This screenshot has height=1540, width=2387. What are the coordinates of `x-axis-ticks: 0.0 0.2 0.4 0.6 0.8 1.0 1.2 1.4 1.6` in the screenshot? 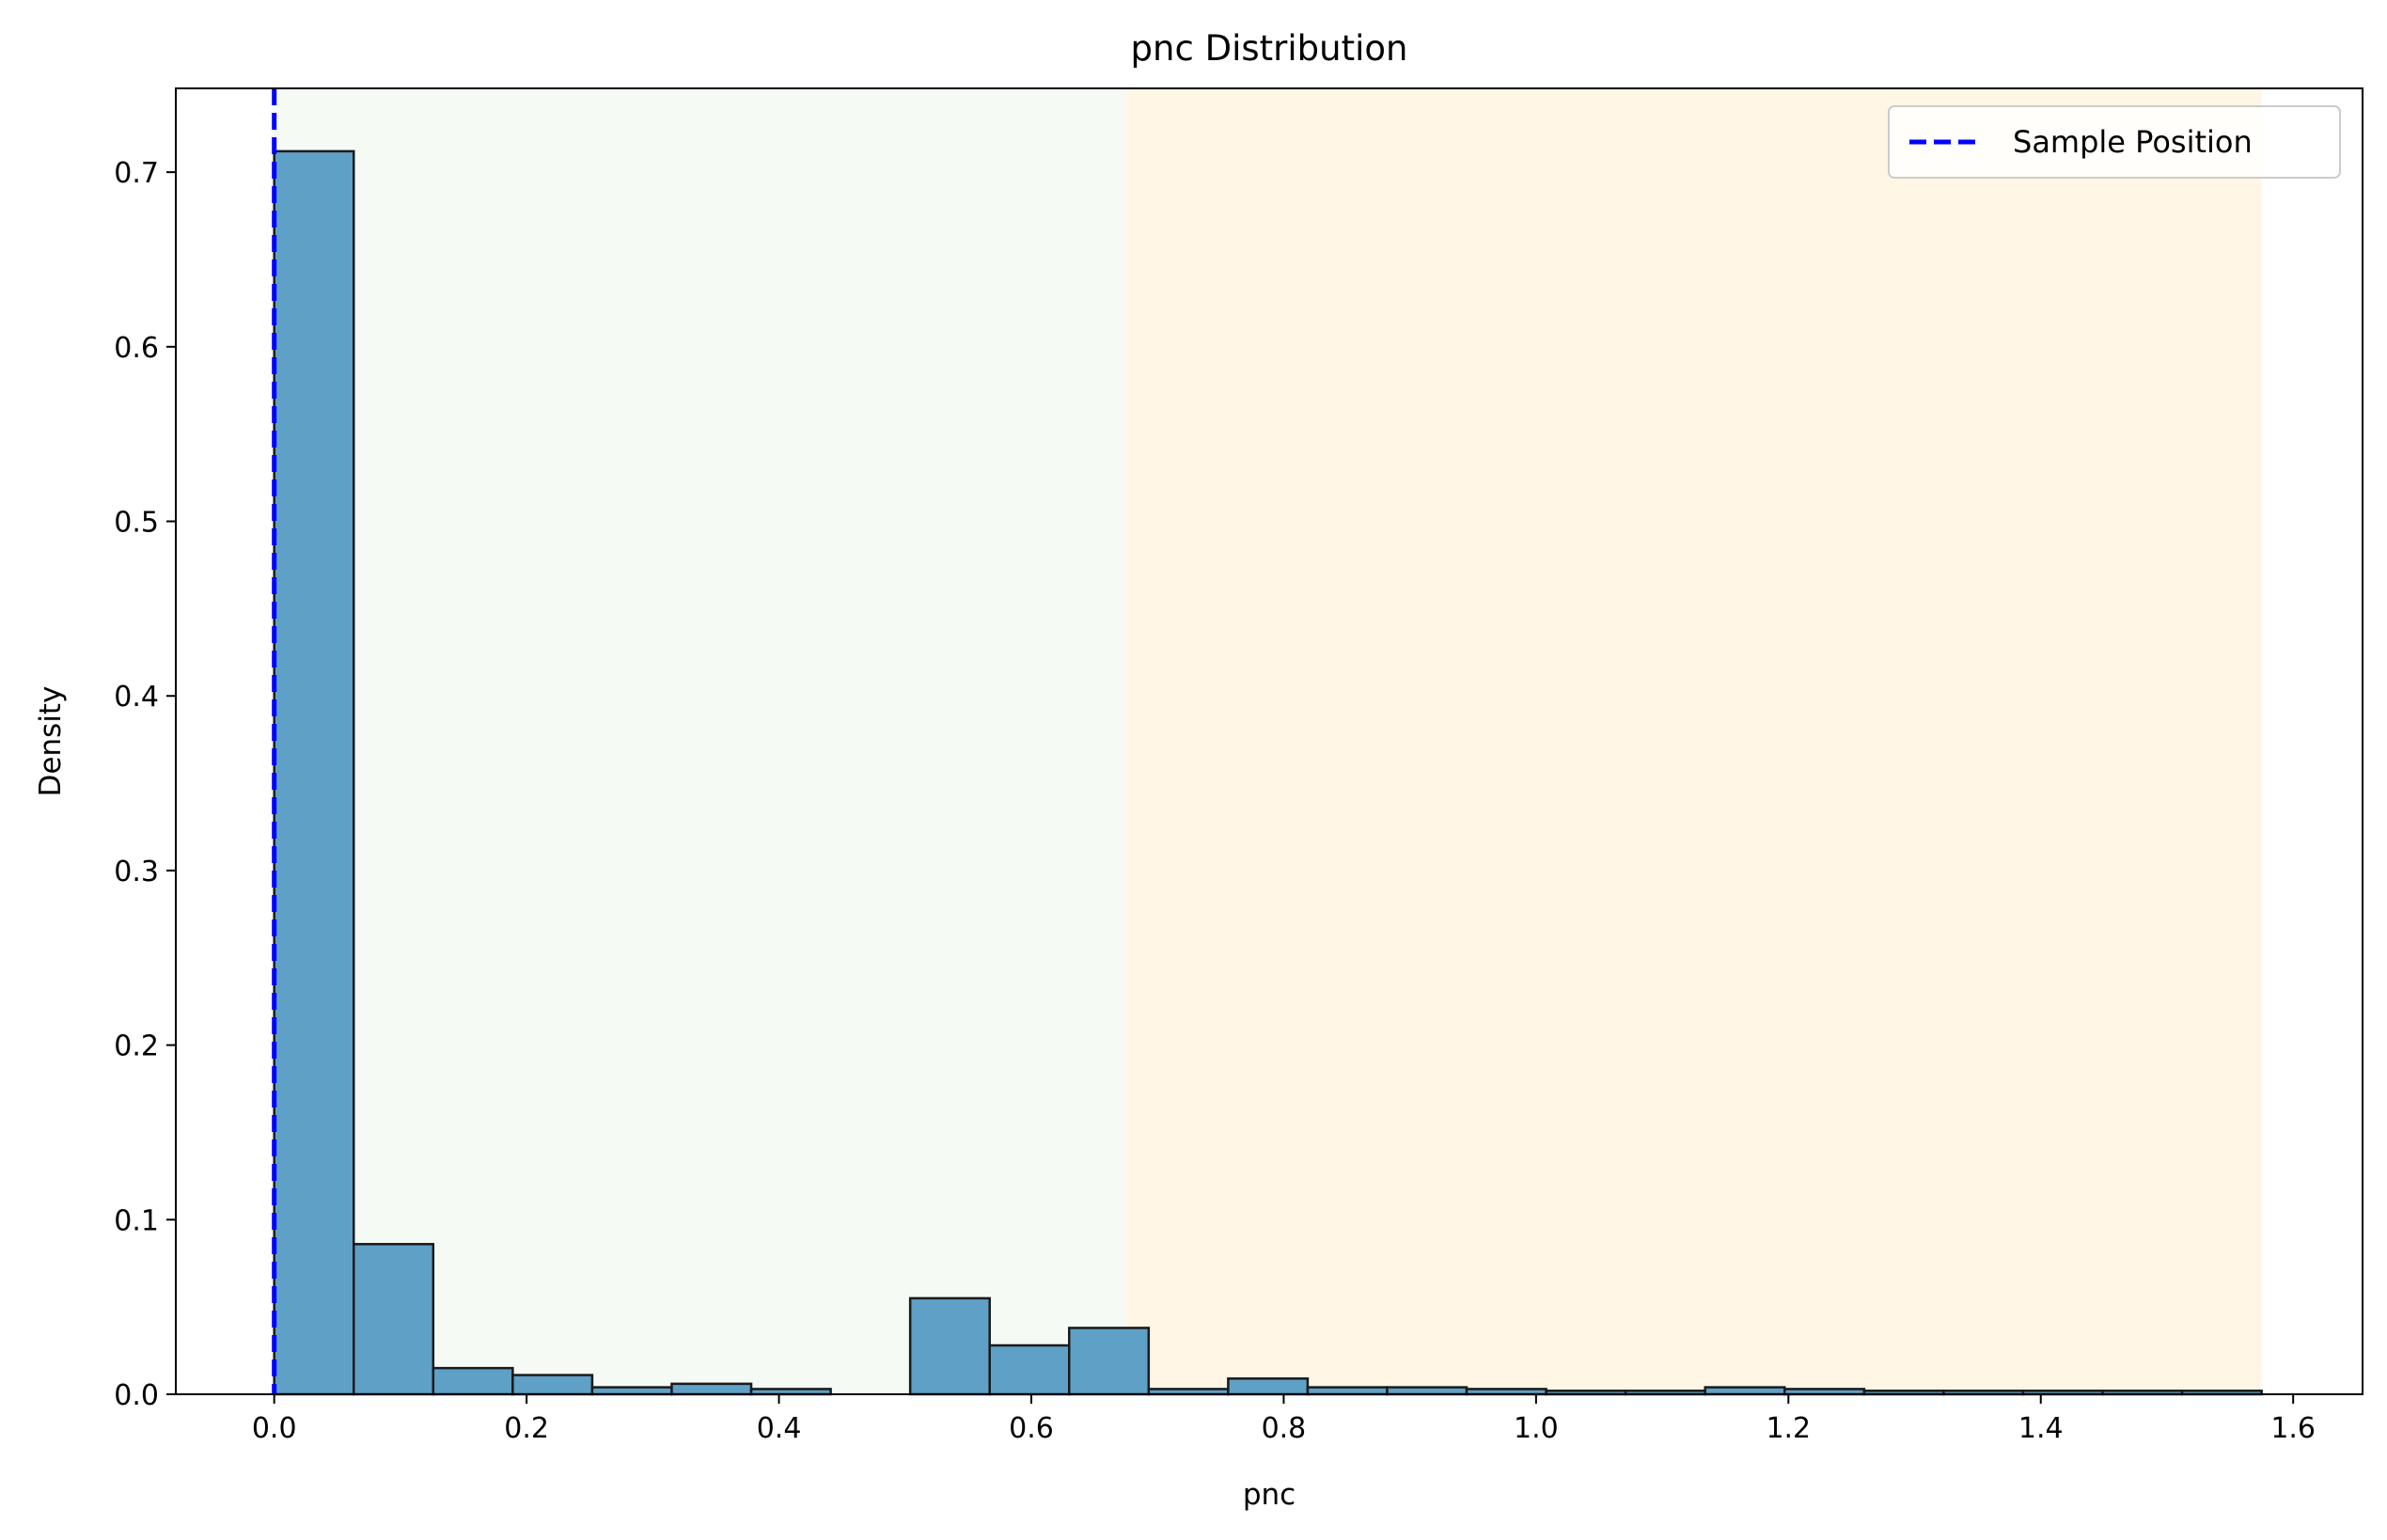 It's located at (1284, 1420).